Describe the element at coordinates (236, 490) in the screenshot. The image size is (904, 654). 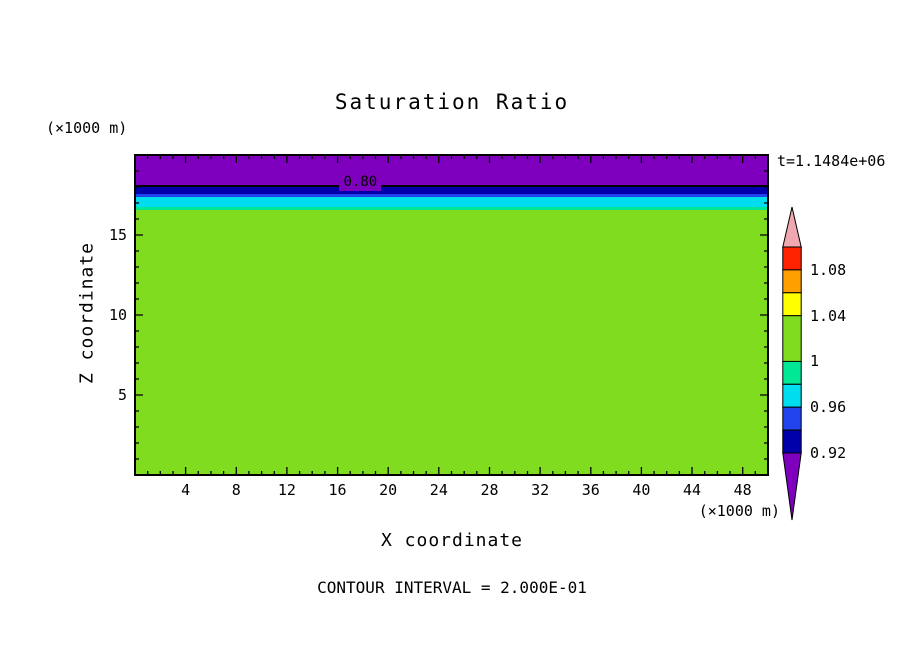
I see `x-tick-label: 8` at that location.